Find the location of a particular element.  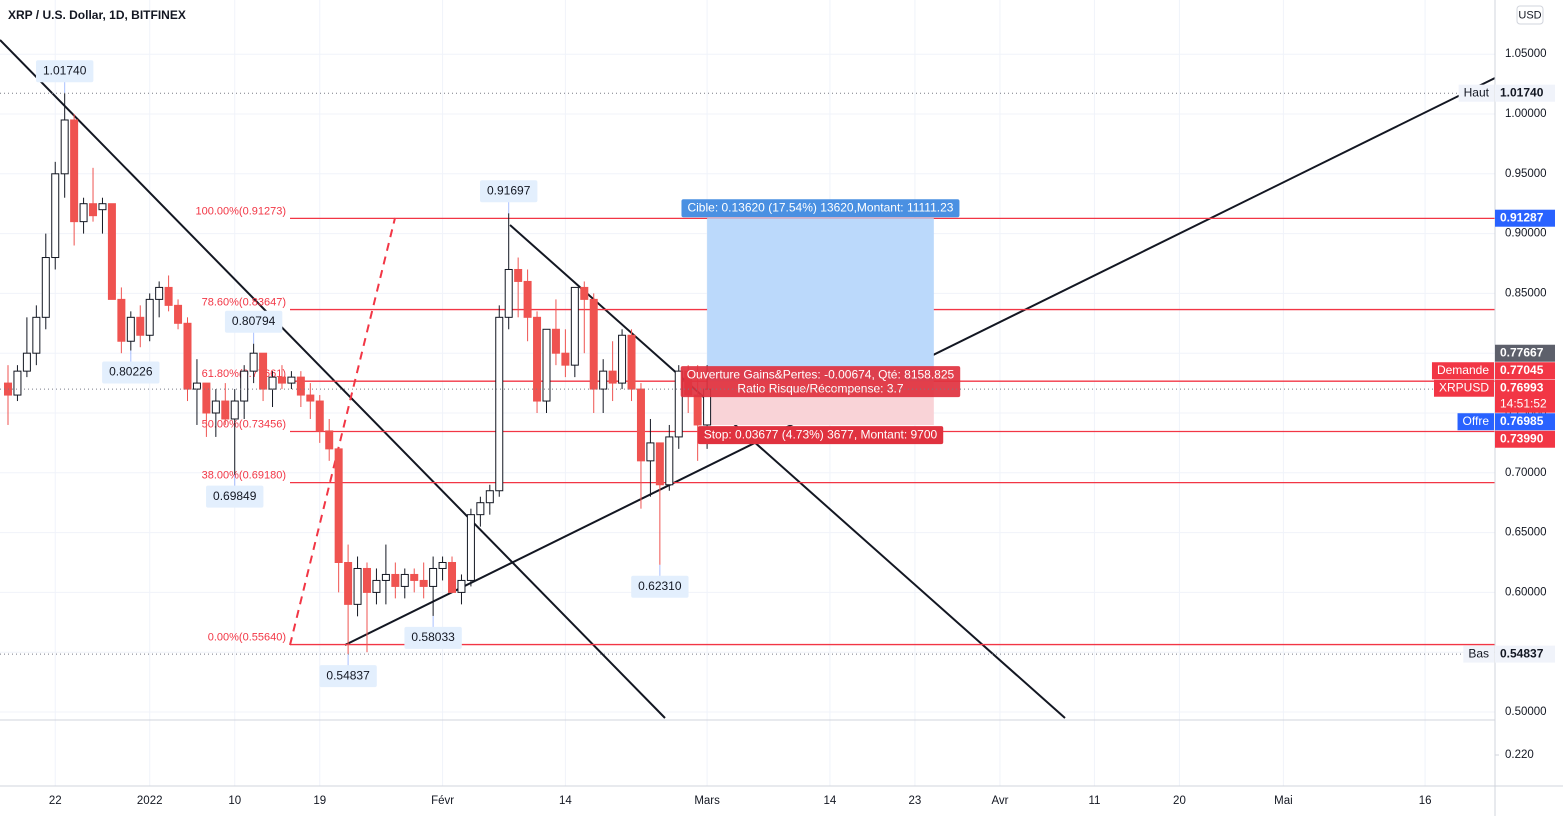

currency-label: USD is located at coordinates (1529, 15).